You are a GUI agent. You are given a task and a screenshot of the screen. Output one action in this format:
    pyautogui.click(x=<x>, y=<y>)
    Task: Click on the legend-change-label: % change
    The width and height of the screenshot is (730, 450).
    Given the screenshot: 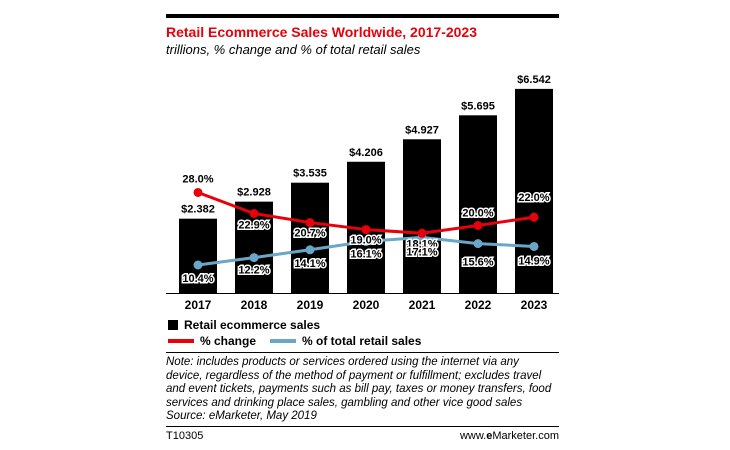 What is the action you would take?
    pyautogui.click(x=228, y=341)
    